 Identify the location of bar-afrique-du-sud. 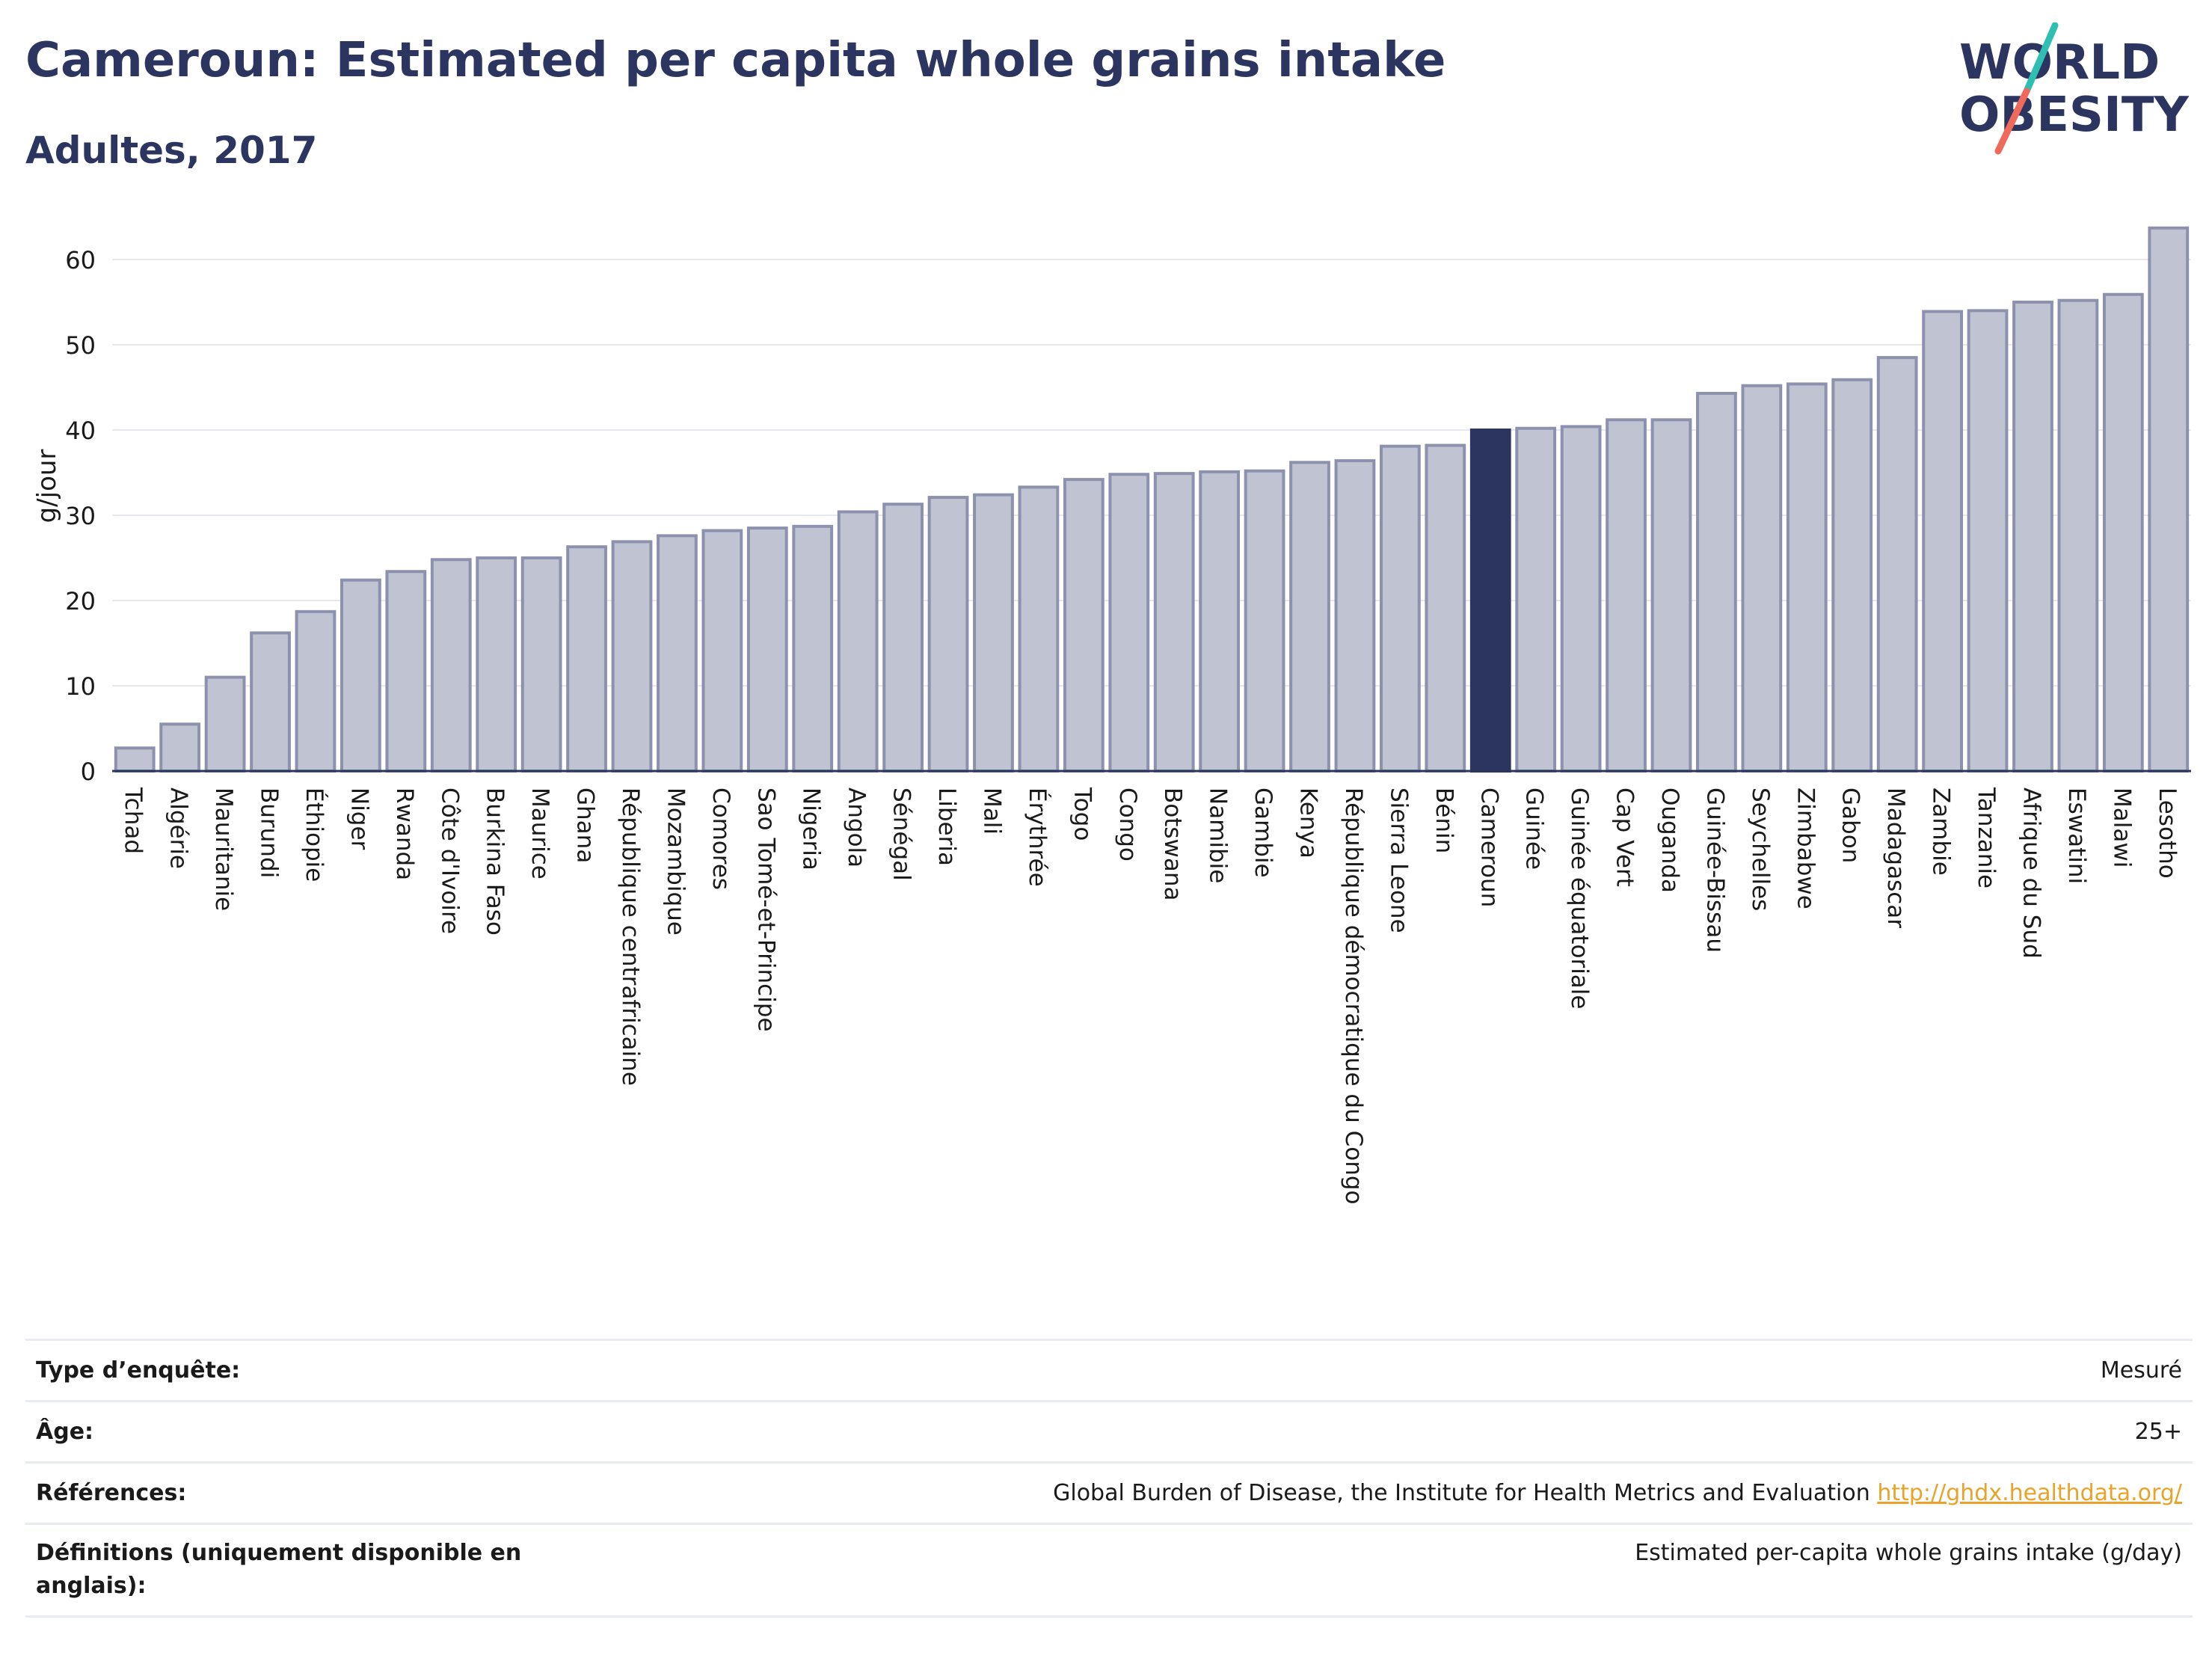
(2032, 537).